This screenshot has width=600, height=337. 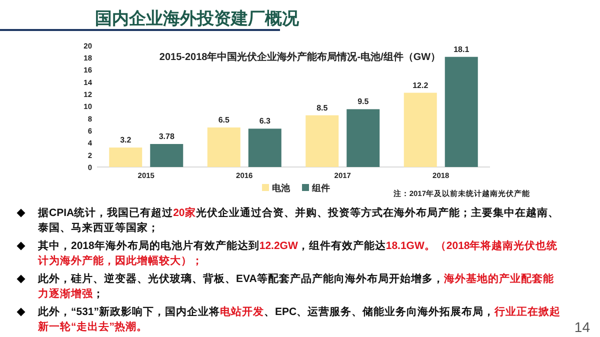 What do you see at coordinates (299, 319) in the screenshot?
I see `text: 此外，“531”新政影响下，国内企业将电站开发、EPC、运营服务、储能业务向海外拓展布局，行业正在掀起新一轮“走出去”热潮。` at bounding box center [299, 319].